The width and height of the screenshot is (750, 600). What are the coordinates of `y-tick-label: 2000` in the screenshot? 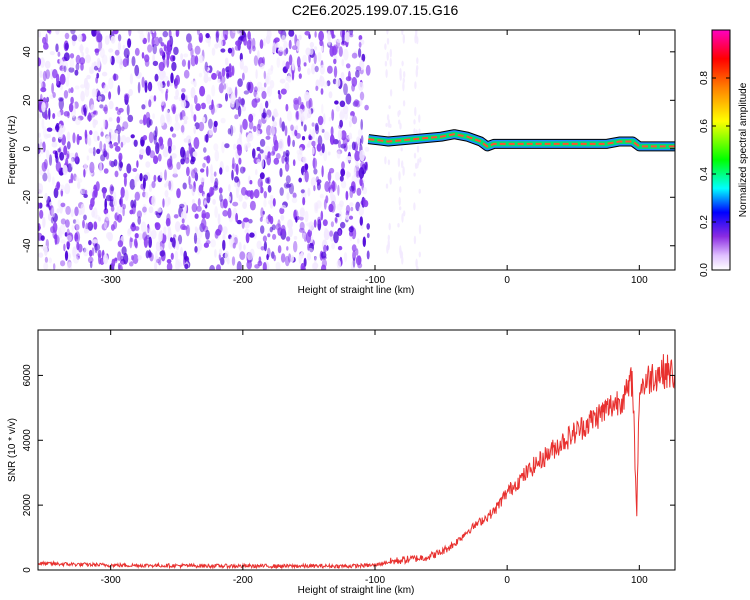 It's located at (27, 505).